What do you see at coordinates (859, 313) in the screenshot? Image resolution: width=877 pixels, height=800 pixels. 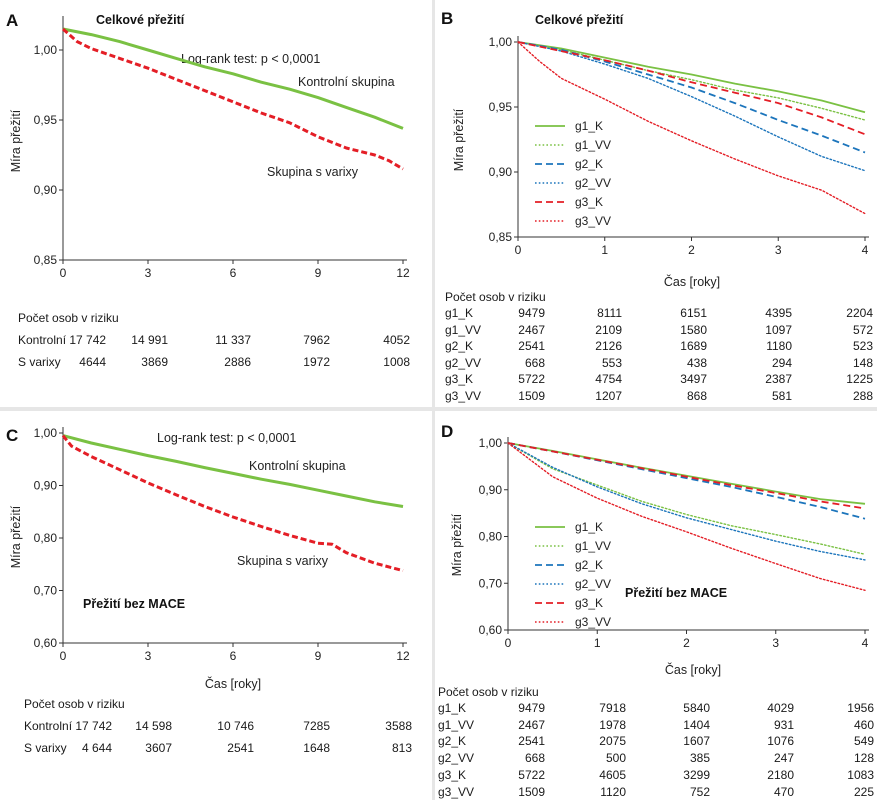 I see `risk-cell: 2204` at bounding box center [859, 313].